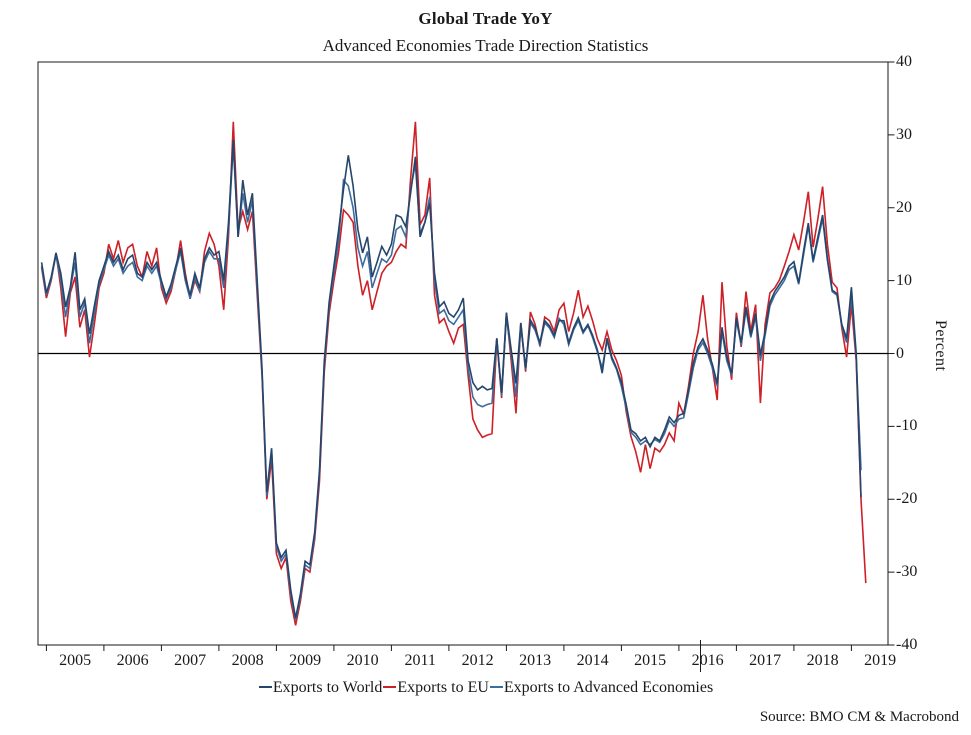  I want to click on x-tick-label: 2012, so click(477, 660).